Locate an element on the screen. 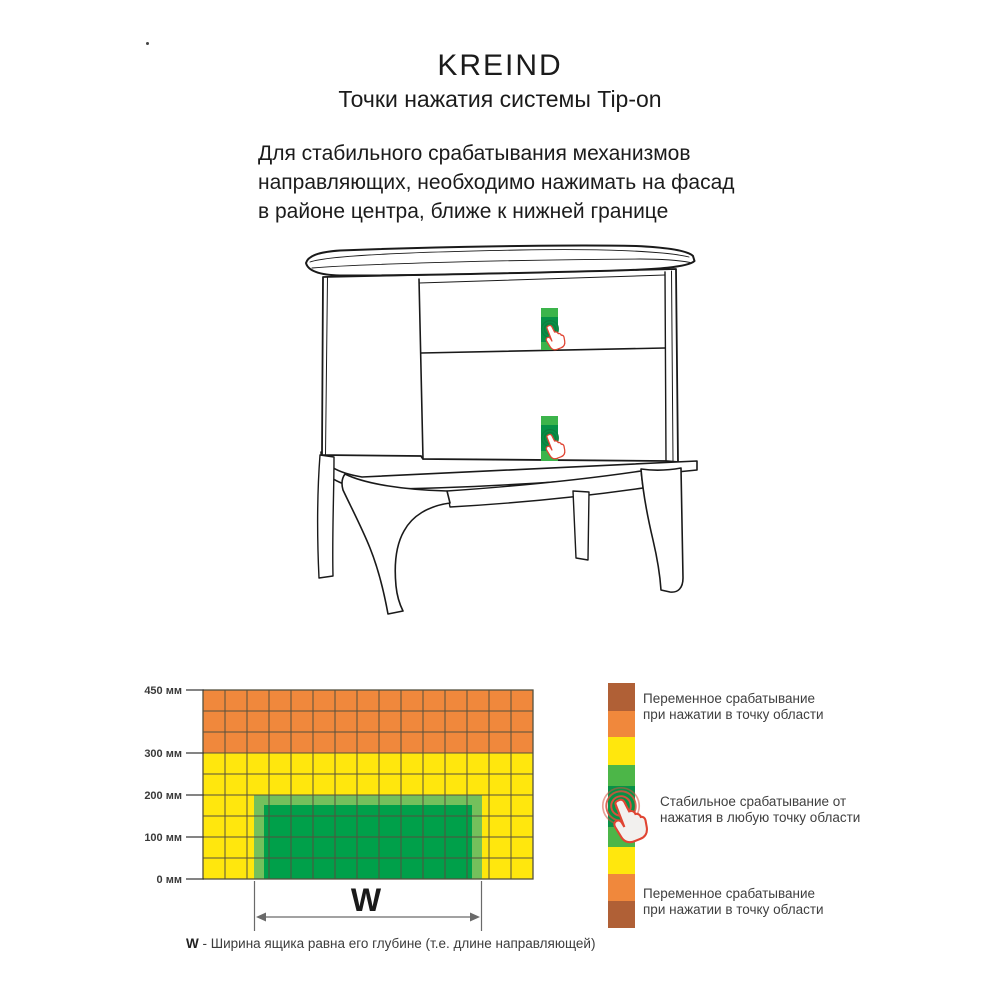 The height and width of the screenshot is (1000, 1000). legend-segment-brown-bottom is located at coordinates (621, 914).